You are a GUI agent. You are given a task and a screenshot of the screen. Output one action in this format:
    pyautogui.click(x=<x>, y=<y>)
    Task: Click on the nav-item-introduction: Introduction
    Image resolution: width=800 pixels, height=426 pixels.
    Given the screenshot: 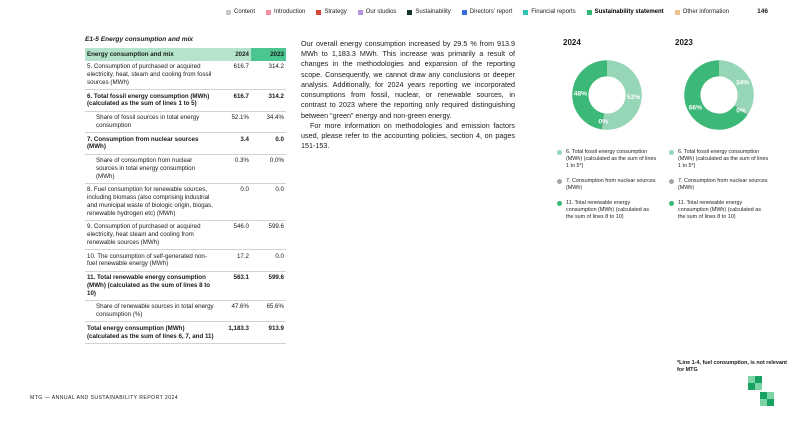 What is the action you would take?
    pyautogui.click(x=285, y=12)
    